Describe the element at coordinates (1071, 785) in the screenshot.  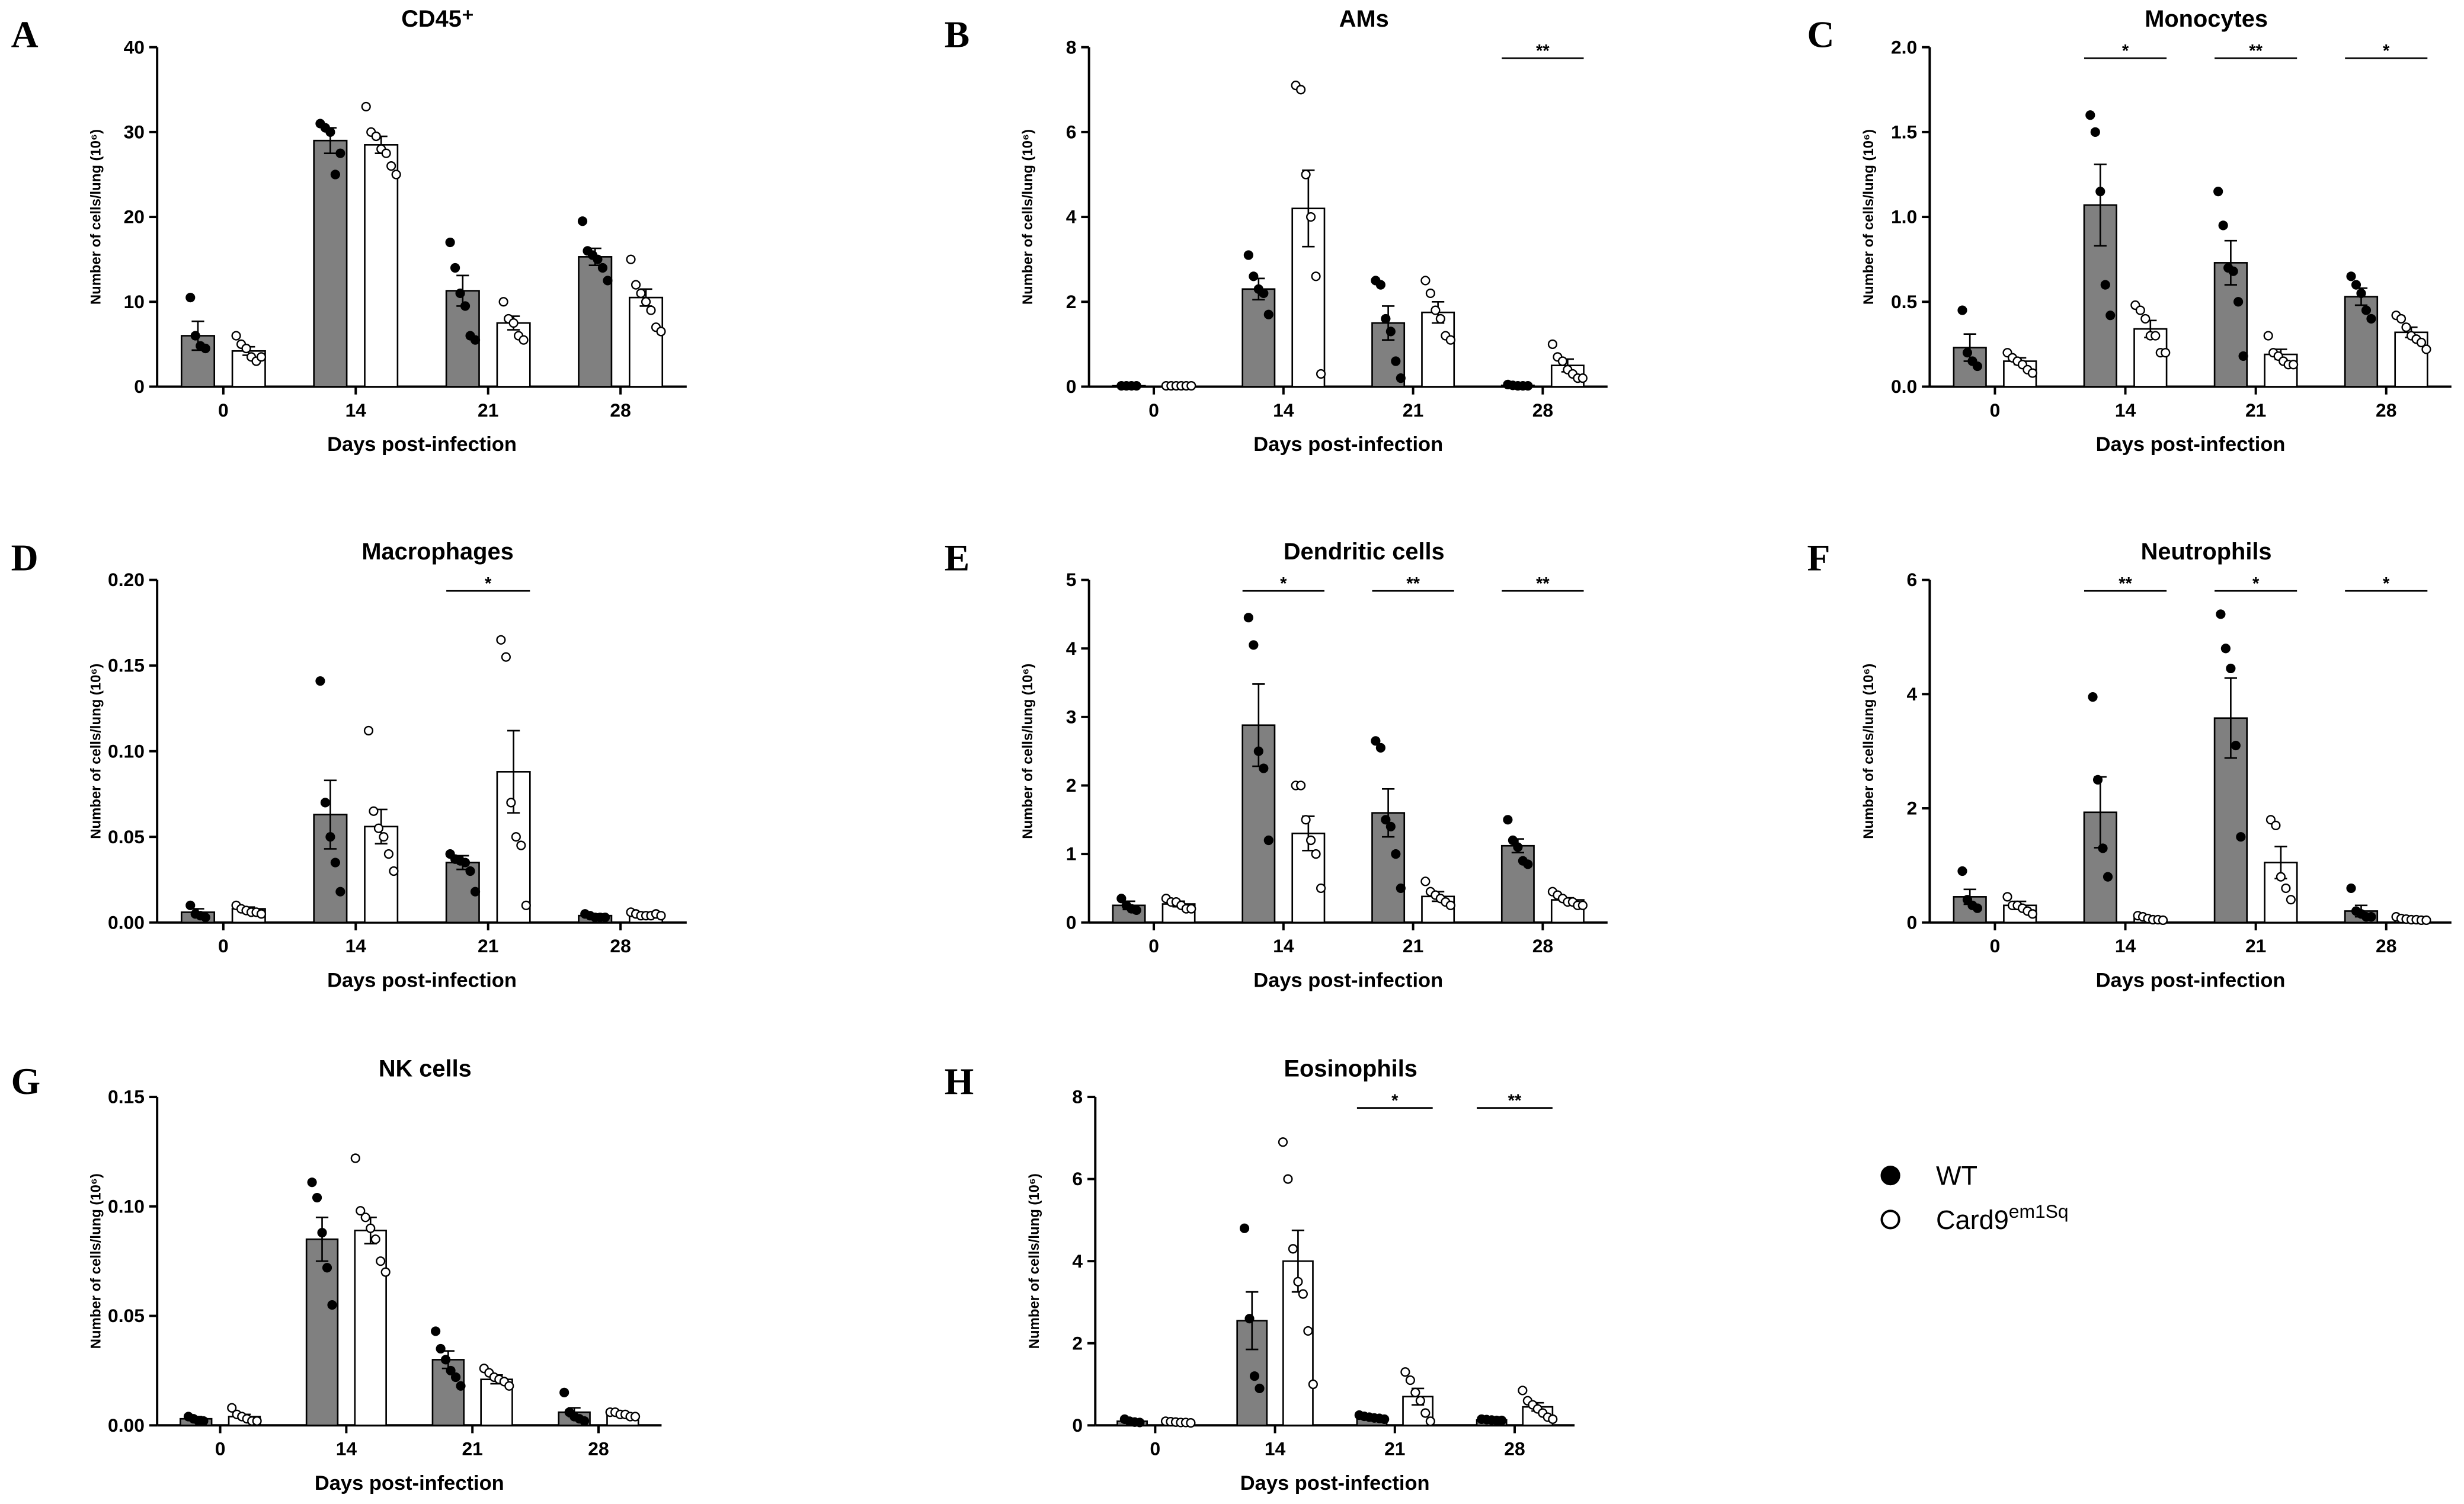
I see `y-tick-label: 2` at that location.